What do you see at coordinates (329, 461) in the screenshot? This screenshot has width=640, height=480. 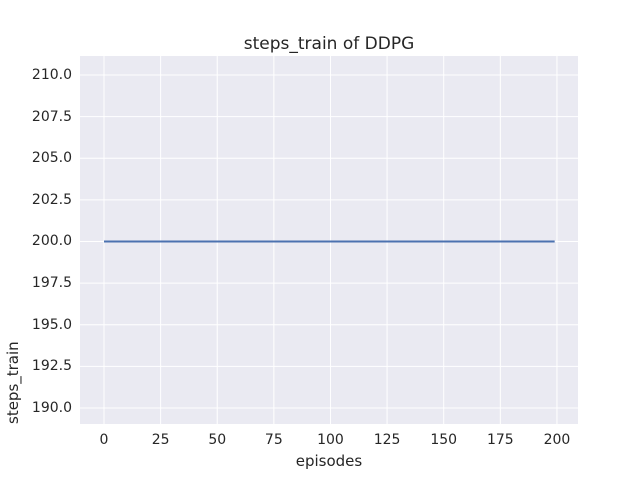 I see `x-axis-label: episodes` at bounding box center [329, 461].